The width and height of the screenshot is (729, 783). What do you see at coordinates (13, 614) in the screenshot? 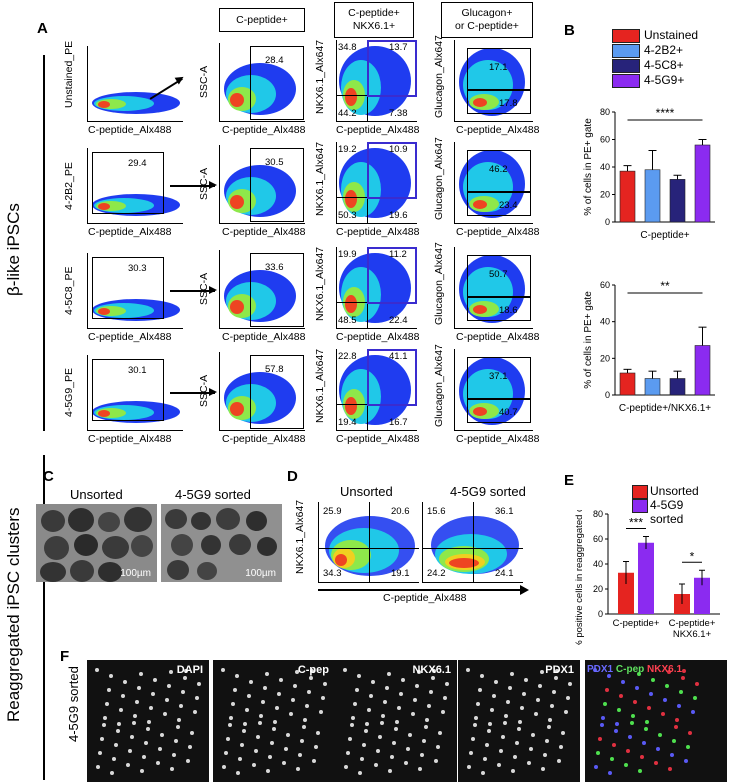
I see `side-label-clusters: Reaggregated iPSC clusters` at bounding box center [13, 614].